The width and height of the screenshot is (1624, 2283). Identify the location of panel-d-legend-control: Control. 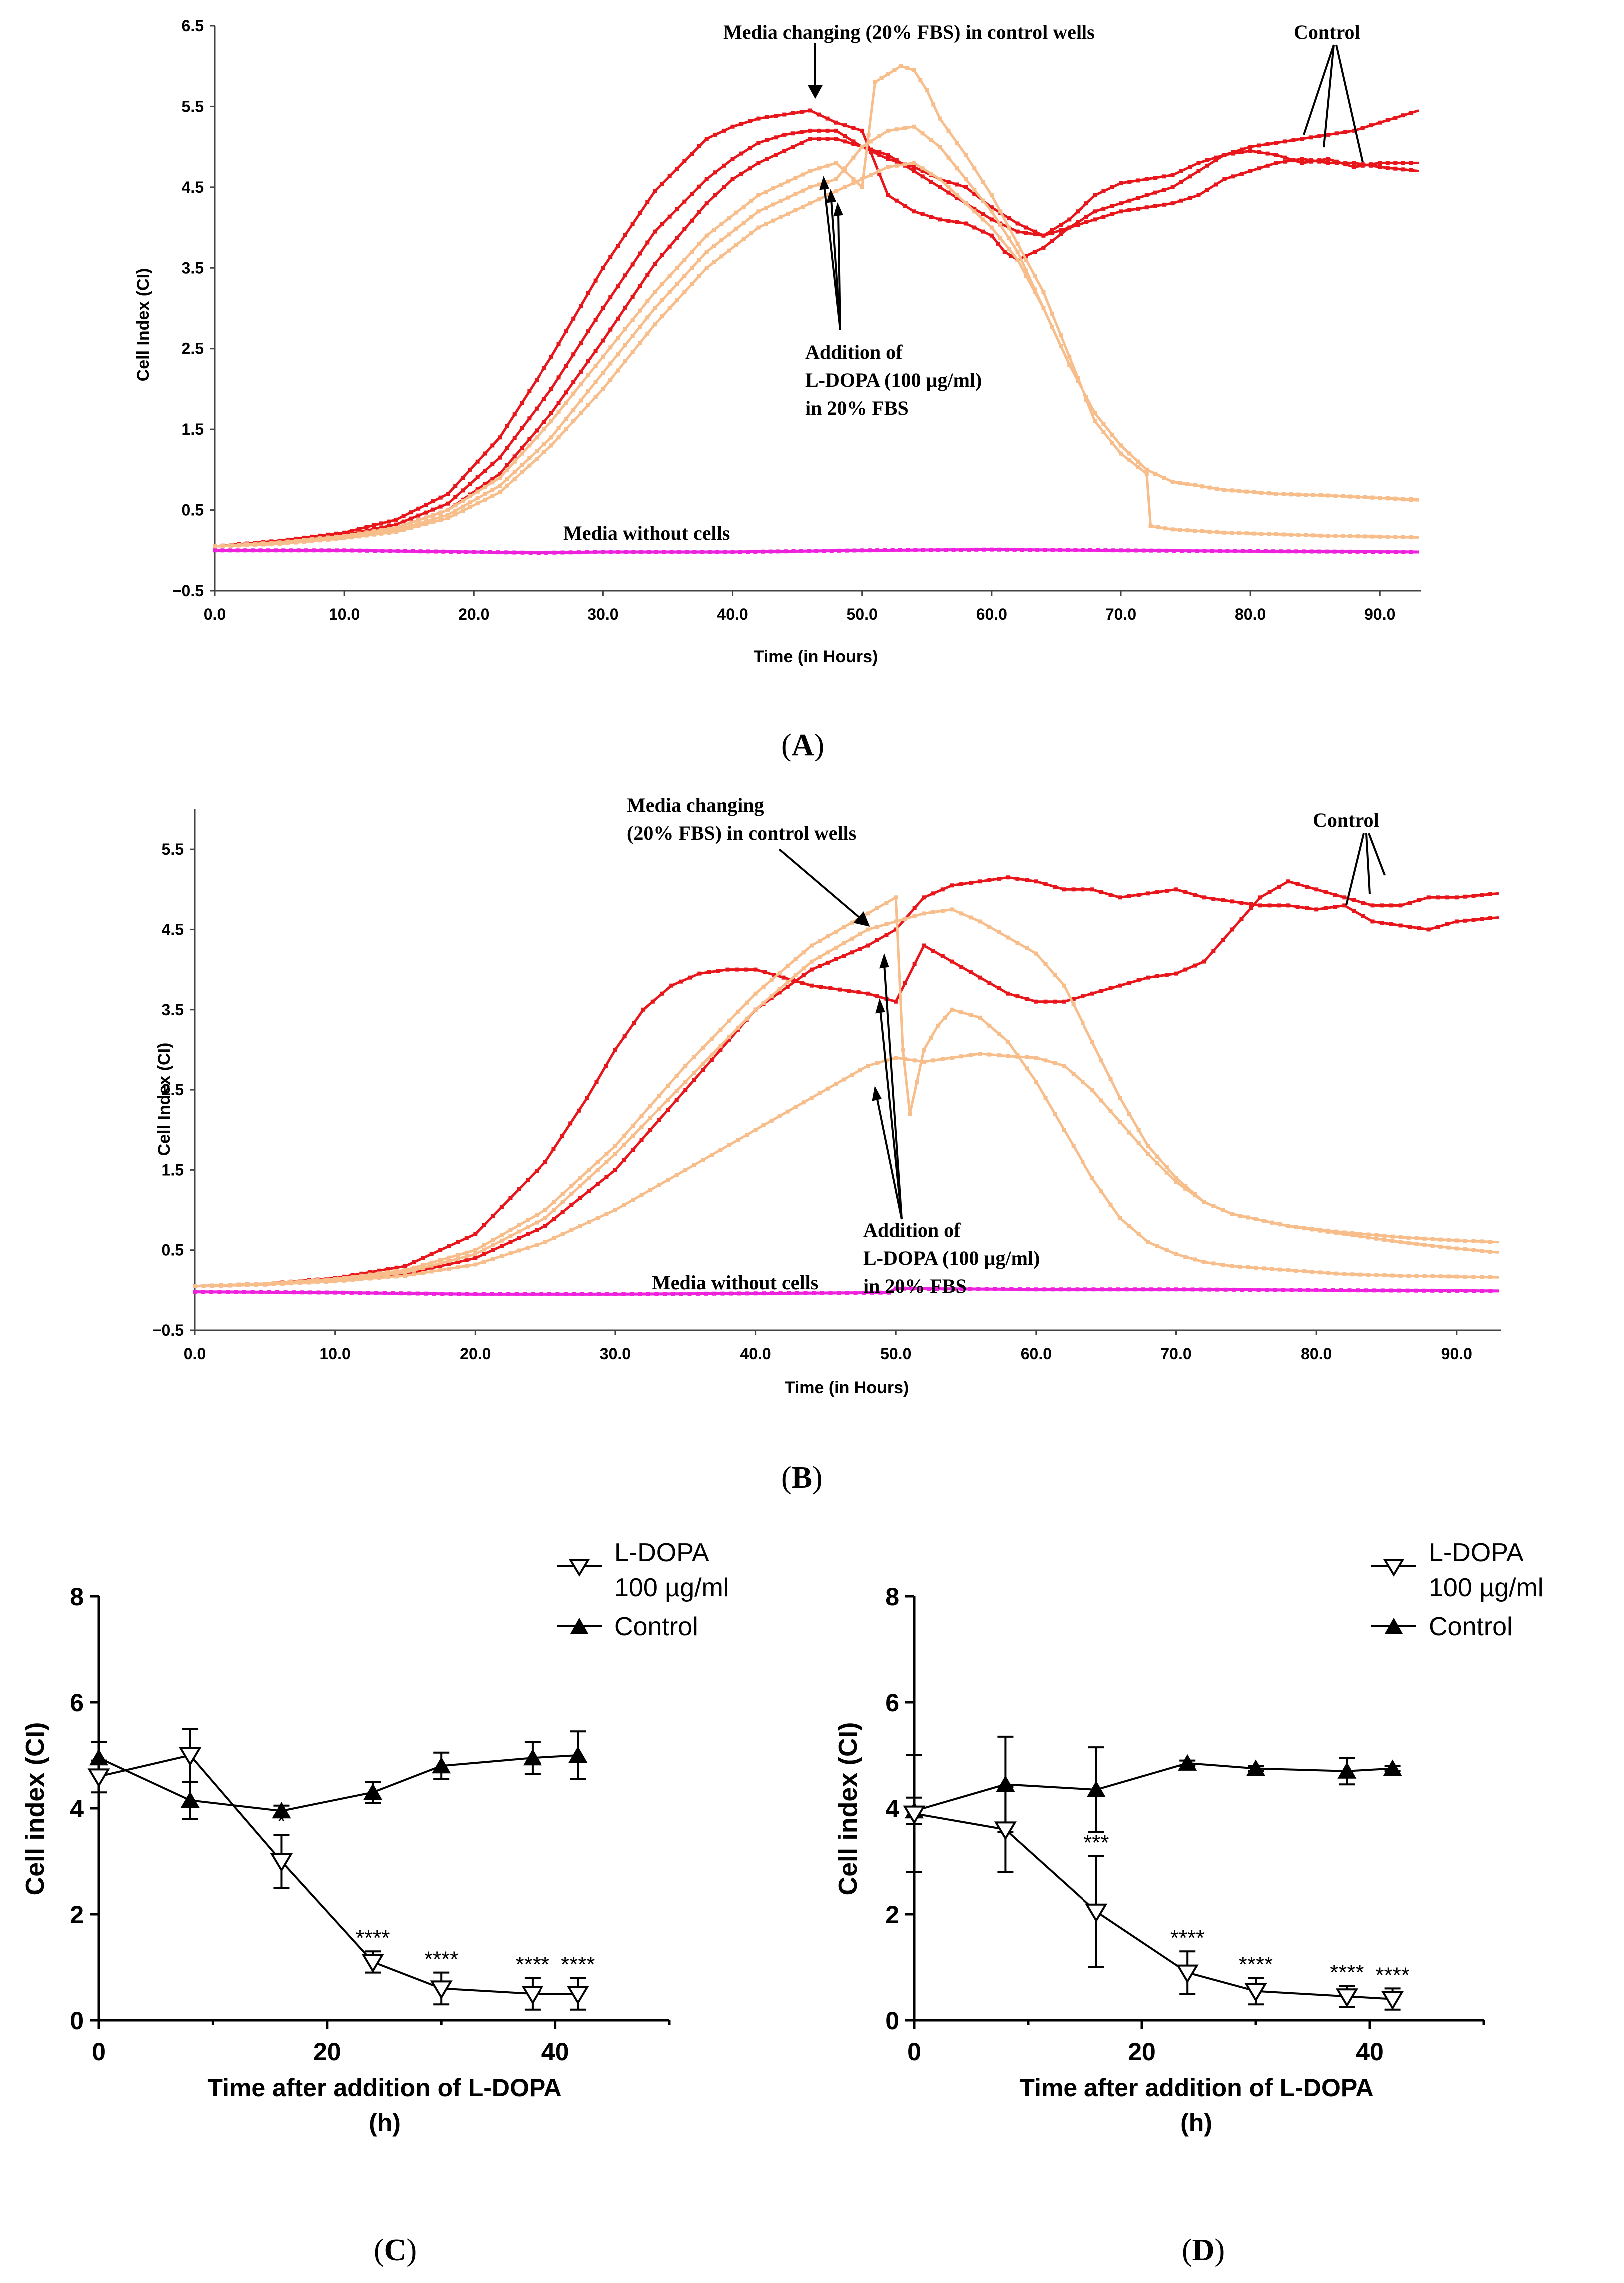
(1471, 1627).